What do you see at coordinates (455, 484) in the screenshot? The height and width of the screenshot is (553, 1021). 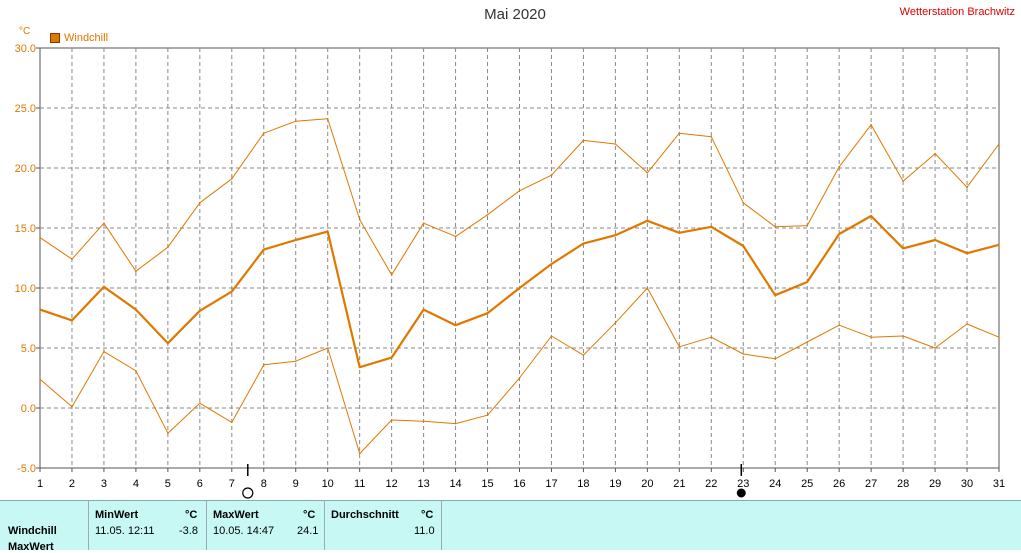 I see `x-tick-label: 14` at bounding box center [455, 484].